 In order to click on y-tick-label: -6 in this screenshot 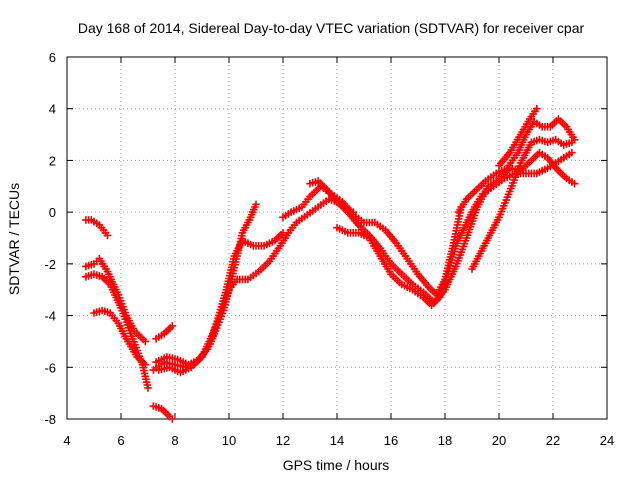, I will do `click(50, 367)`.